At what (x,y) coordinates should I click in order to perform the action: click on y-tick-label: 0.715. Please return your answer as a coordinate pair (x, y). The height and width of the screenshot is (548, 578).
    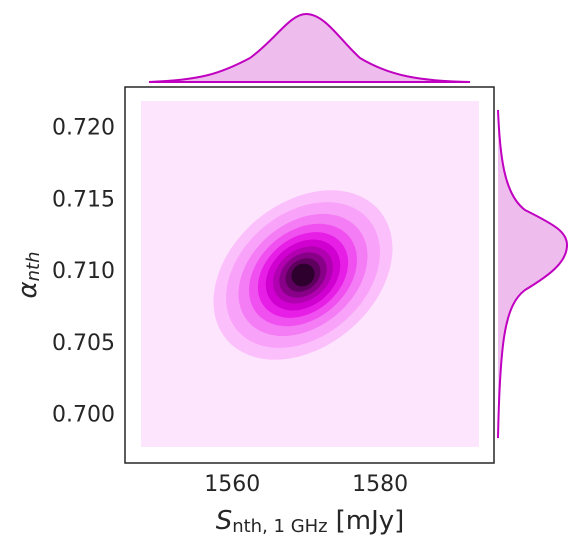
    Looking at the image, I should click on (83, 199).